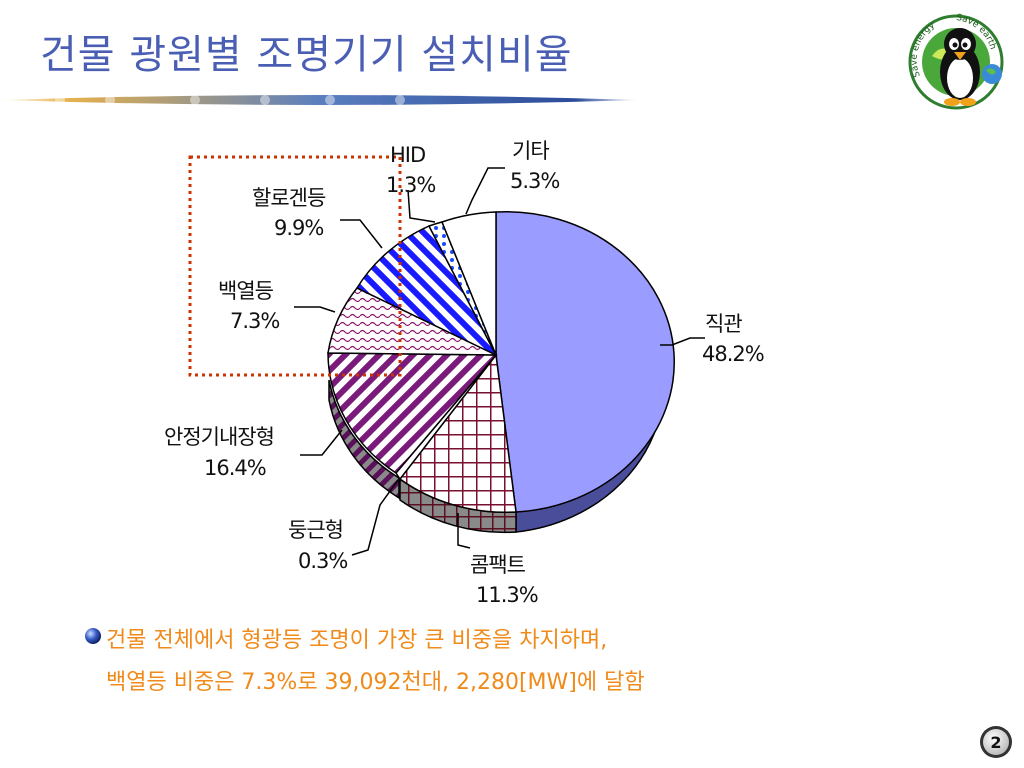 Image resolution: width=1024 pixels, height=768 pixels. I want to click on label-value-incandescent: 7.3%, so click(254, 321).